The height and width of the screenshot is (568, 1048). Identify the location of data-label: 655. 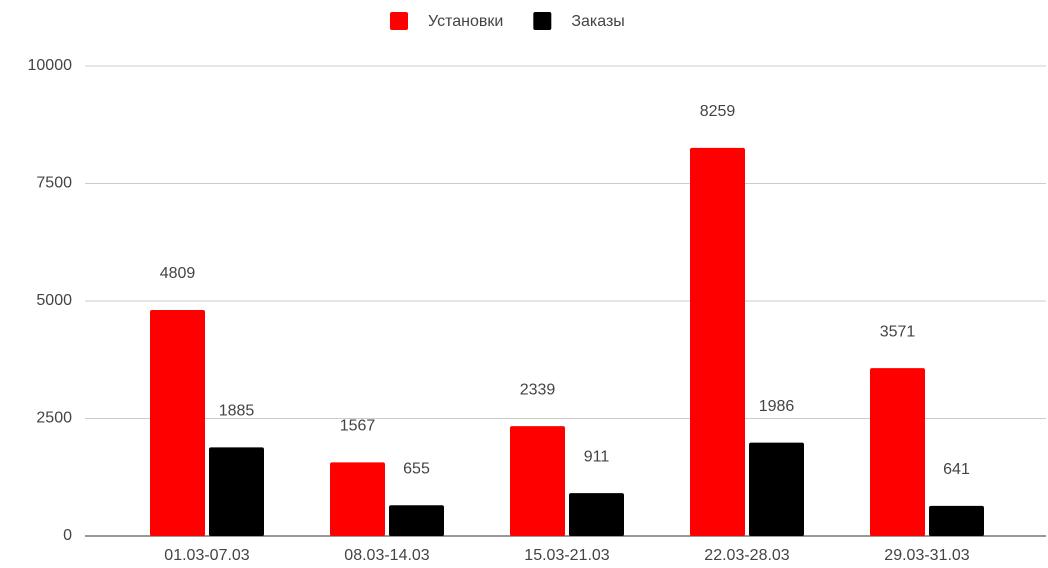
(416, 468).